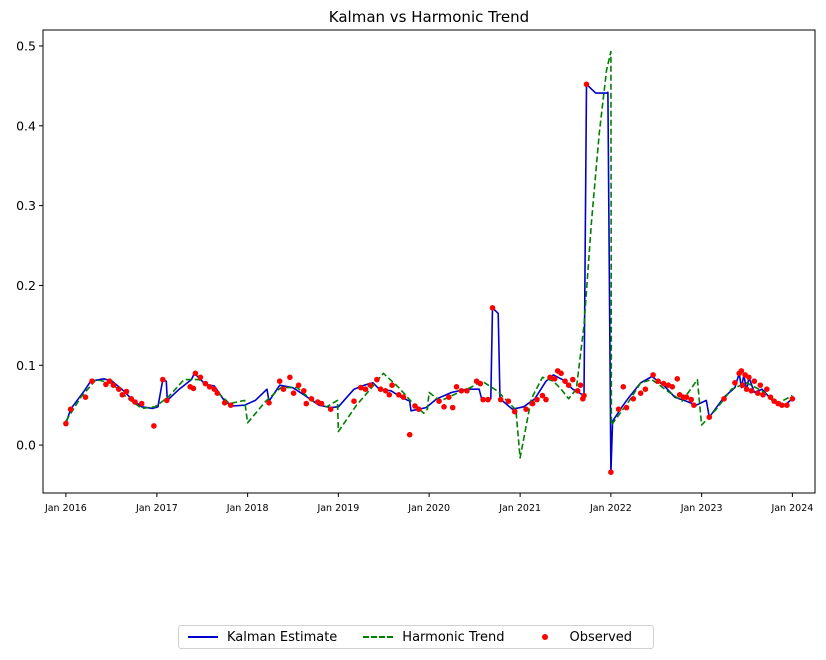 The height and width of the screenshot is (660, 826). What do you see at coordinates (701, 508) in the screenshot?
I see `x-tick-label: Jan 2023` at bounding box center [701, 508].